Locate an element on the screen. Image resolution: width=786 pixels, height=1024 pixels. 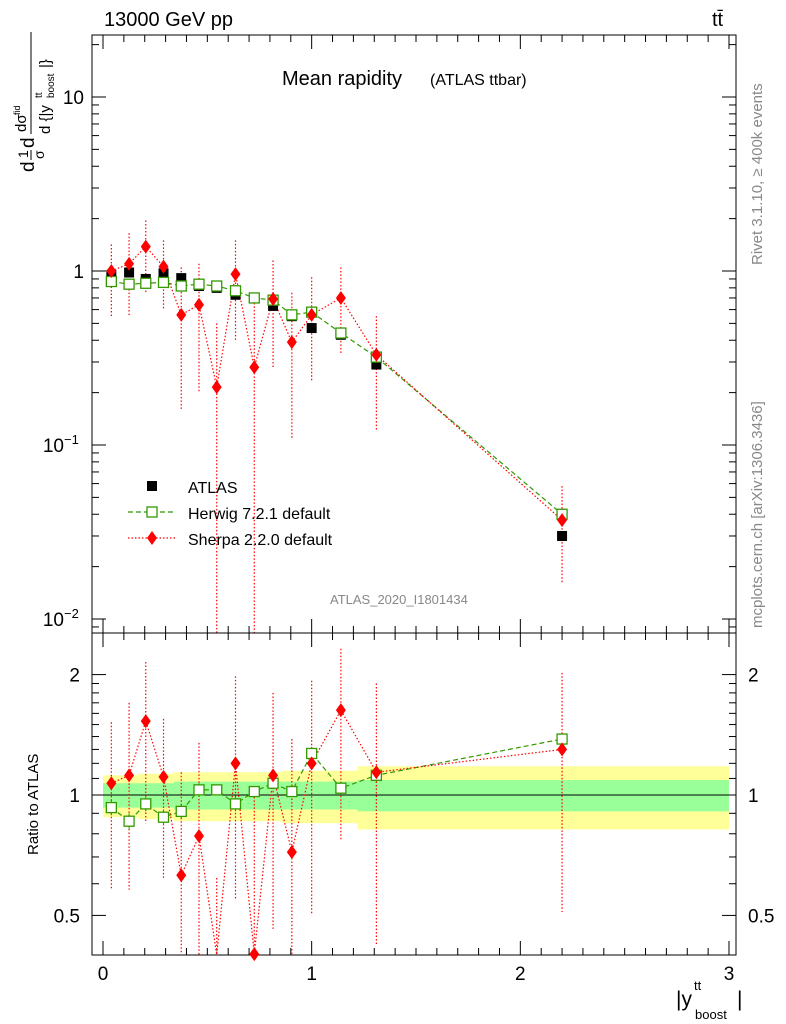
x-tick-label: 1 is located at coordinates (311, 974).